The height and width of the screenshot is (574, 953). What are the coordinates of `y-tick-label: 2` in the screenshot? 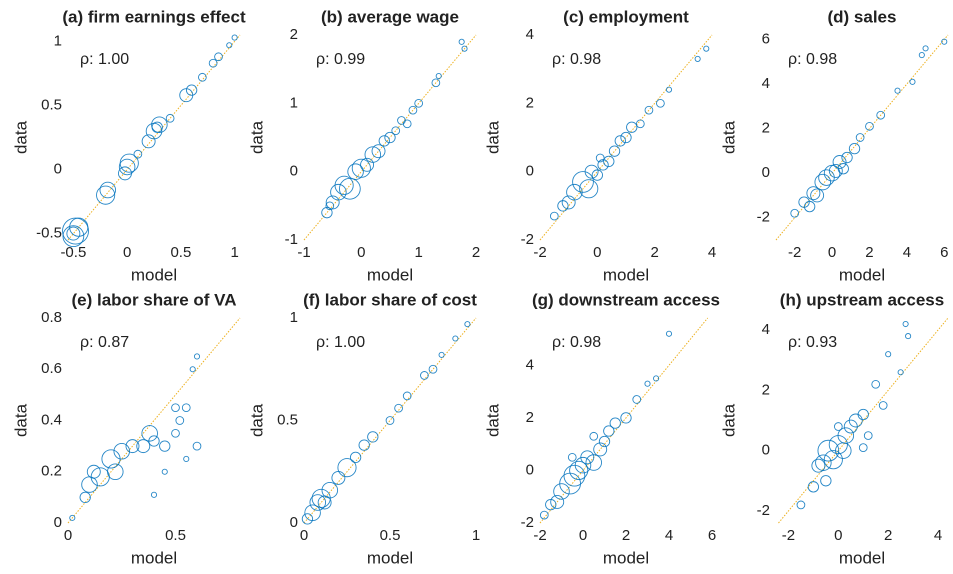 It's located at (530, 102).